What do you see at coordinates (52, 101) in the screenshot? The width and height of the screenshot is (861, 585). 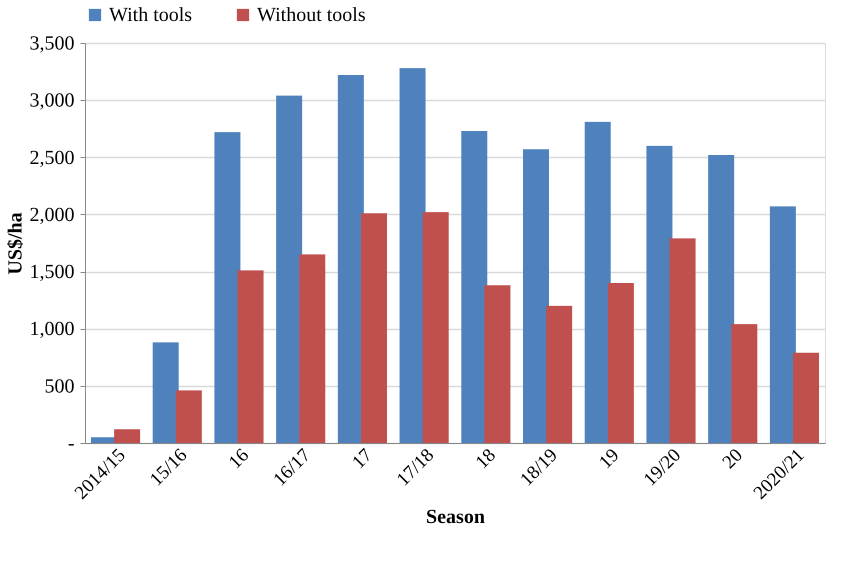 I see `y-tick-label: 3,000` at bounding box center [52, 101].